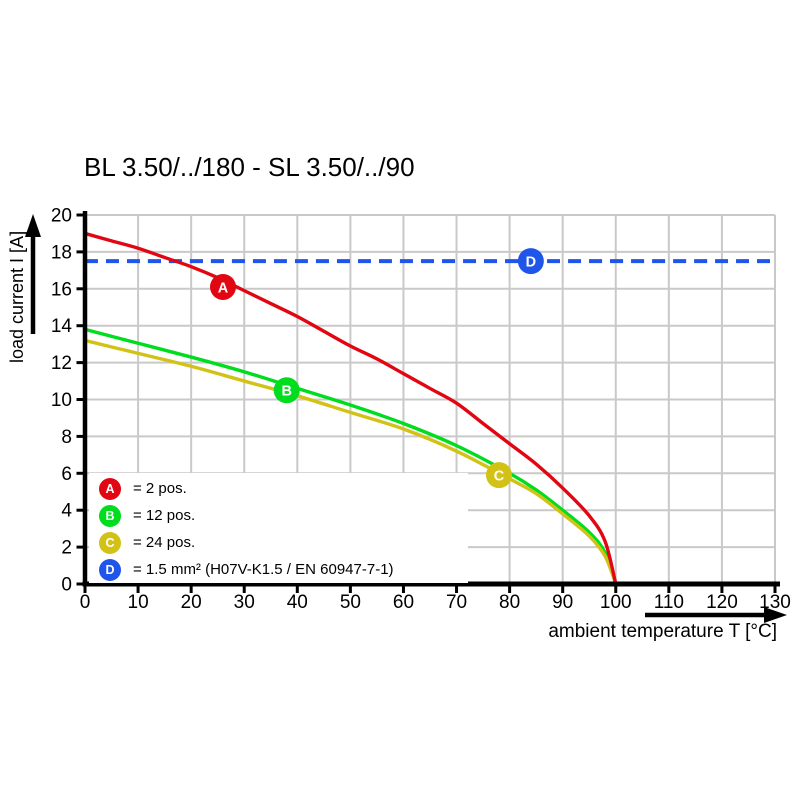  I want to click on x-tick-label: 70, so click(456, 602).